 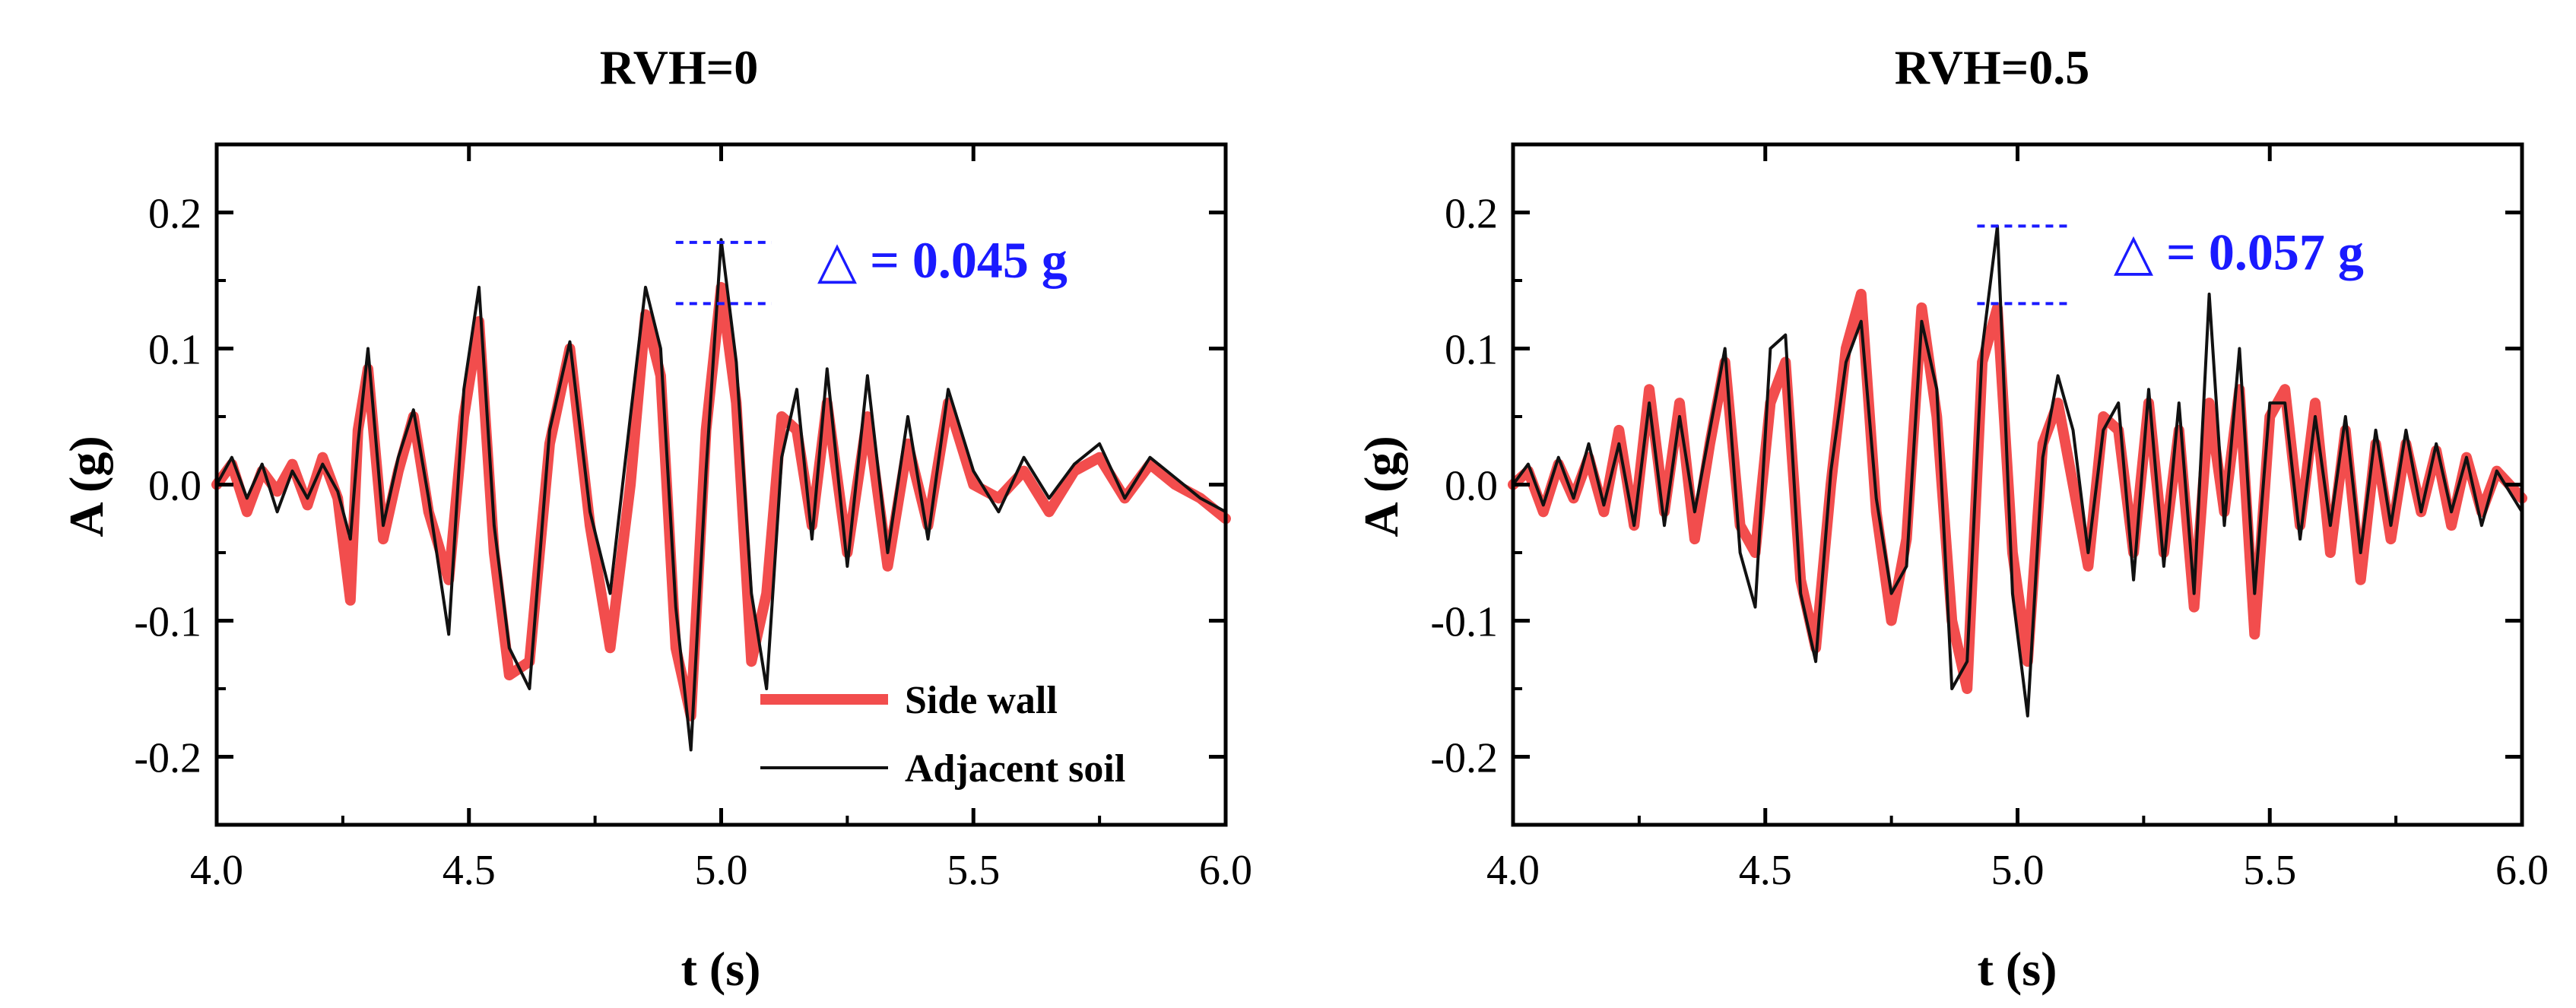 I want to click on legend: Side wall Adjacent soil, so click(x=943, y=735).